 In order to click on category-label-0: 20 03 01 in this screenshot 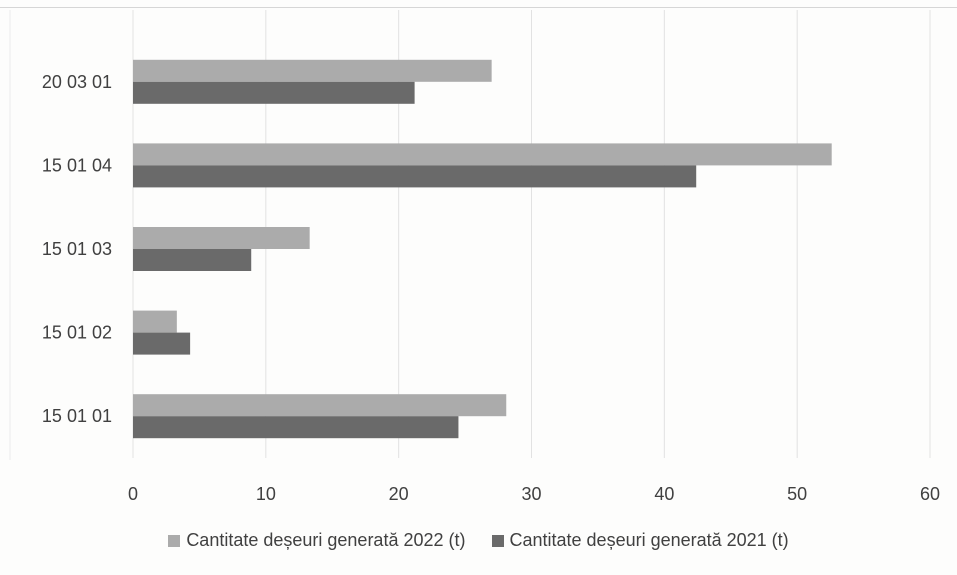, I will do `click(77, 82)`.